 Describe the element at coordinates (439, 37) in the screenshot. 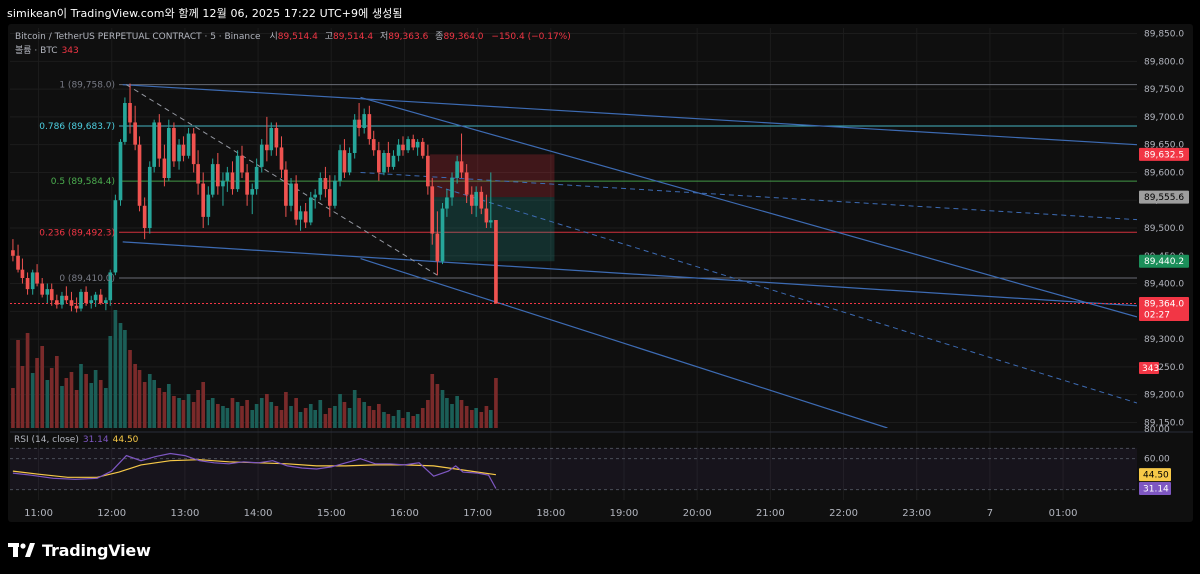

I see `close-label: 종` at that location.